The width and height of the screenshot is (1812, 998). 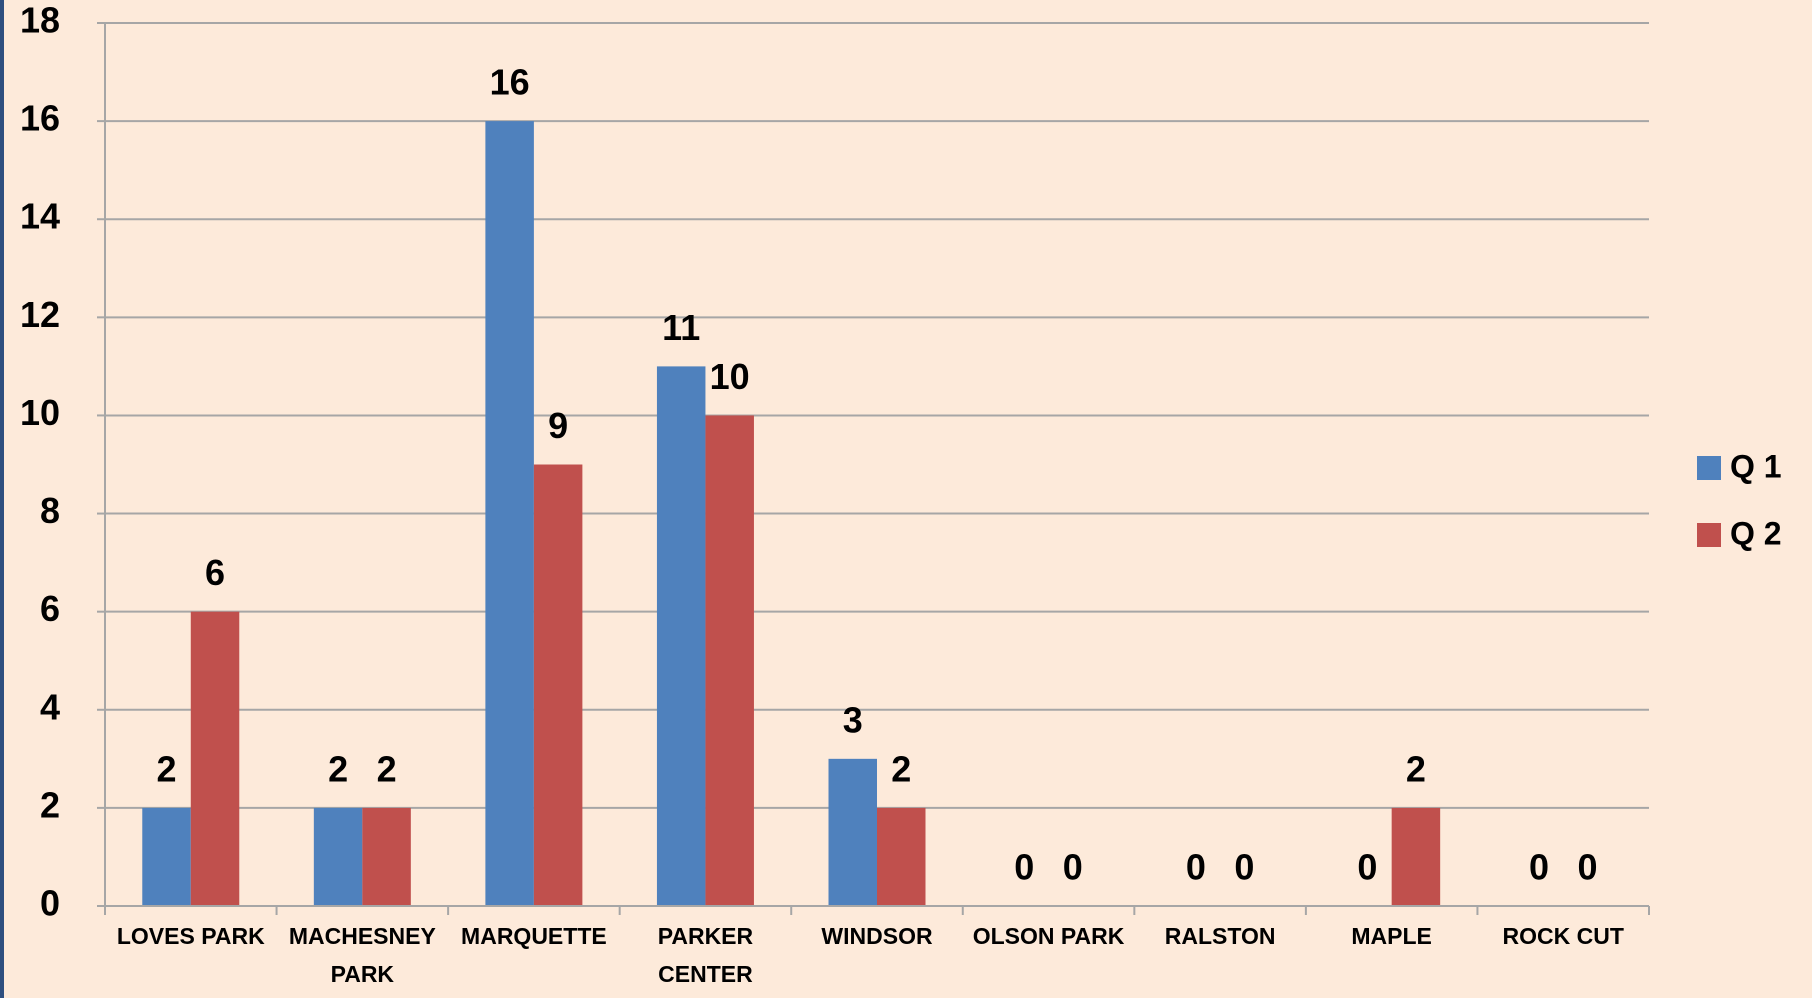 I want to click on data-label: 9, so click(x=558, y=425).